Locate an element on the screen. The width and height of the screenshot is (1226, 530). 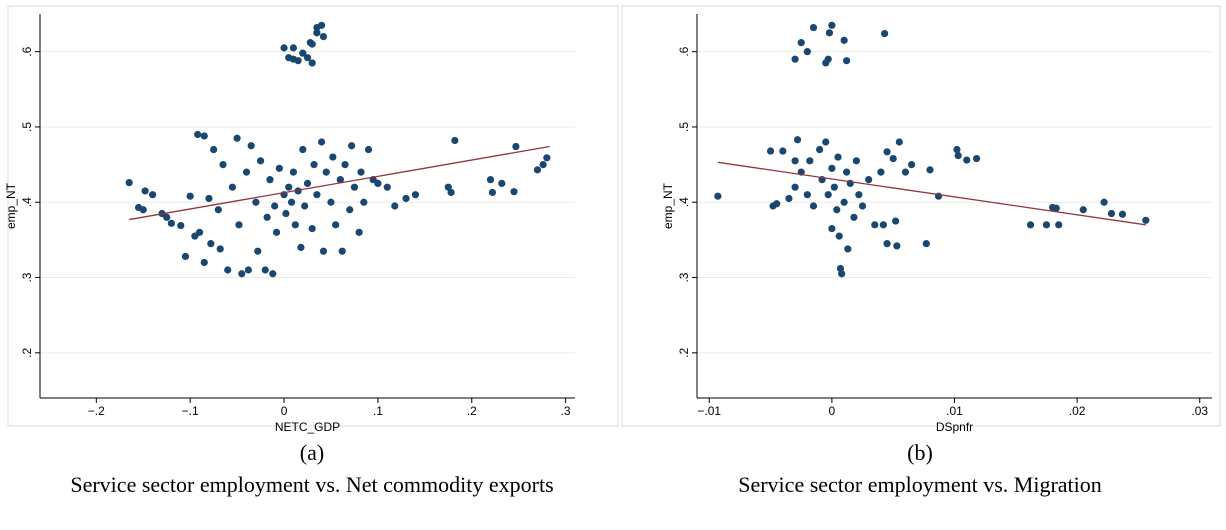
x-tick-label: .1 is located at coordinates (378, 411).